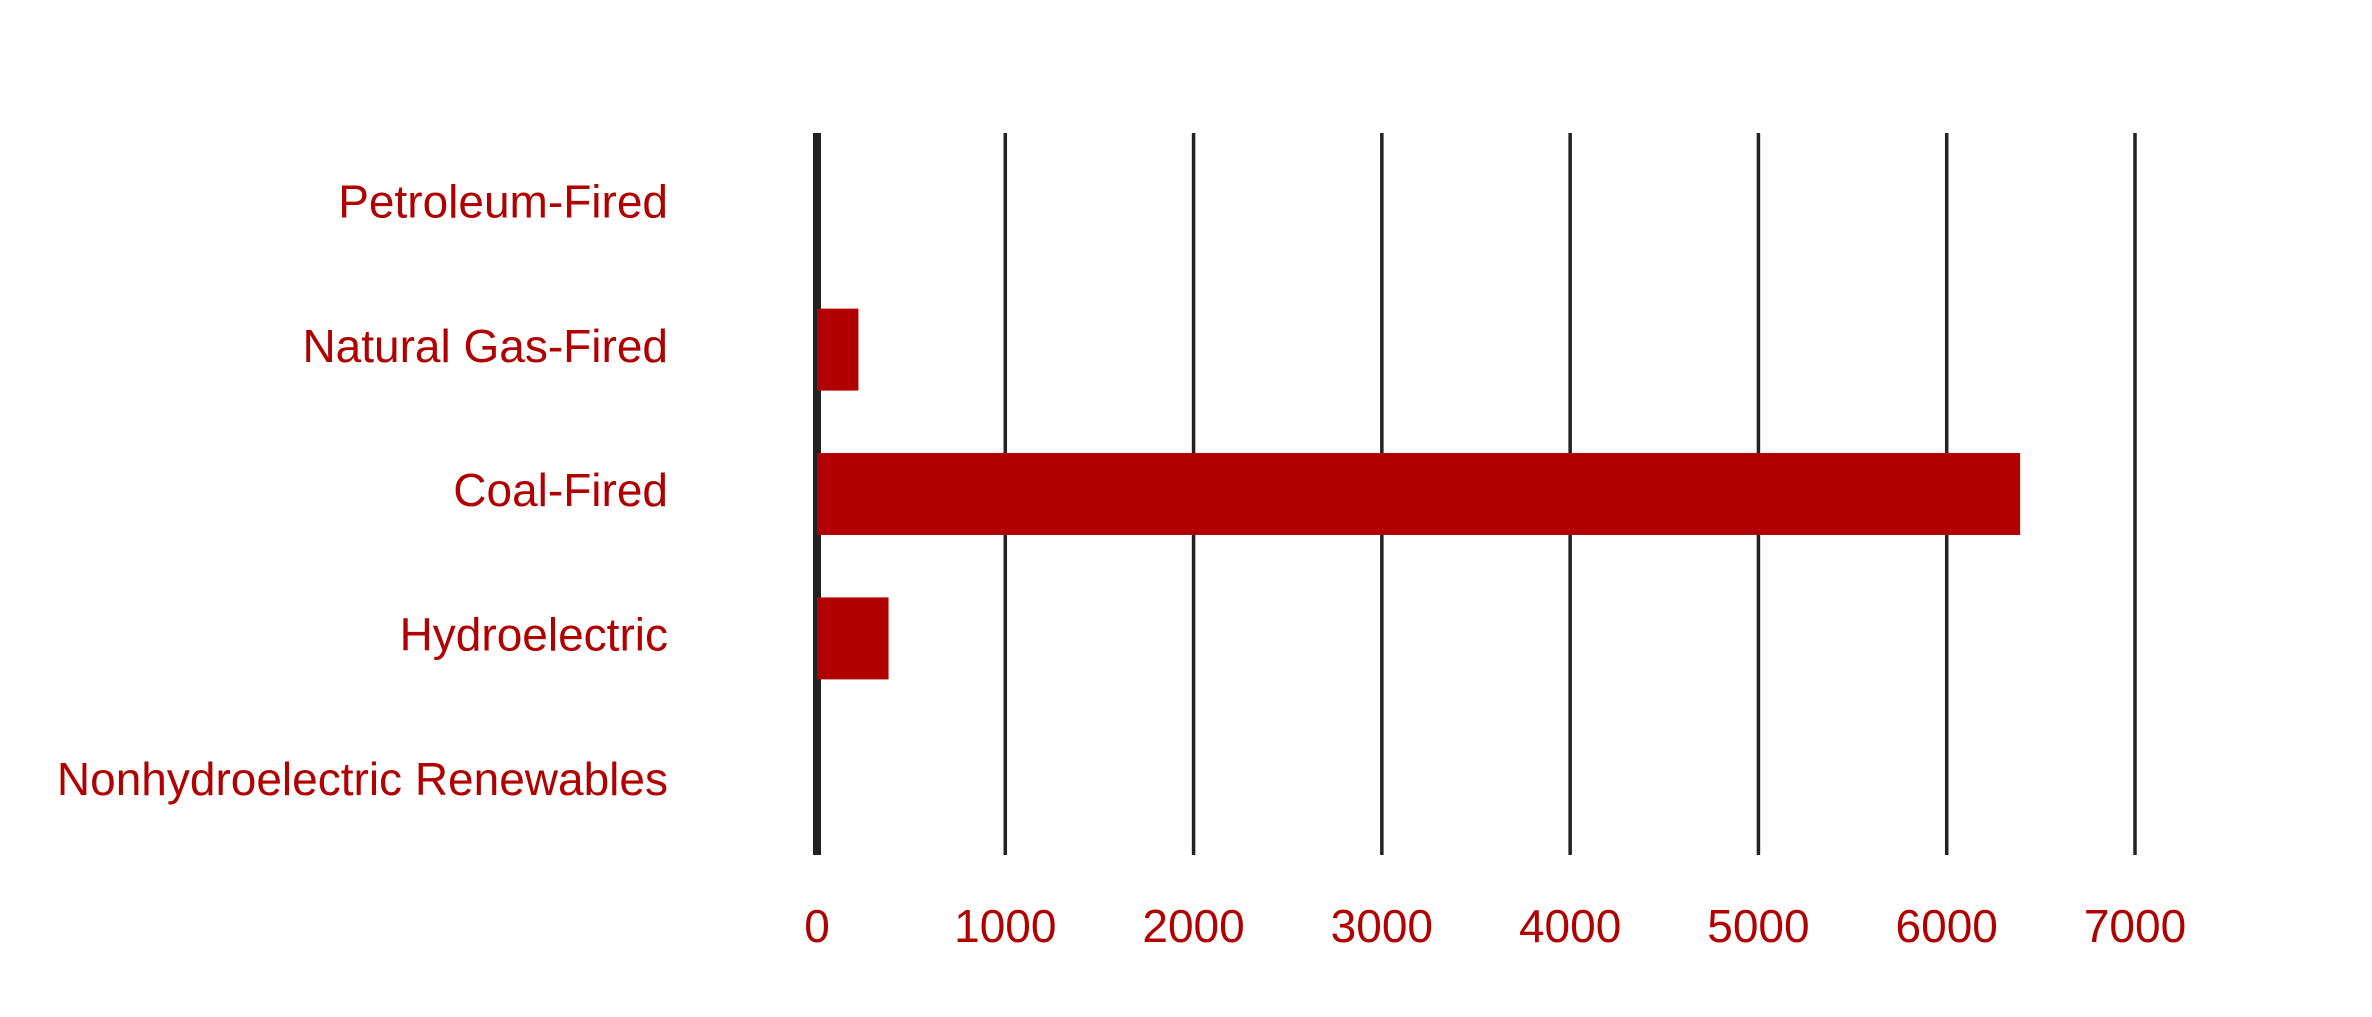  I want to click on bar-coal-fired, so click(1419, 494).